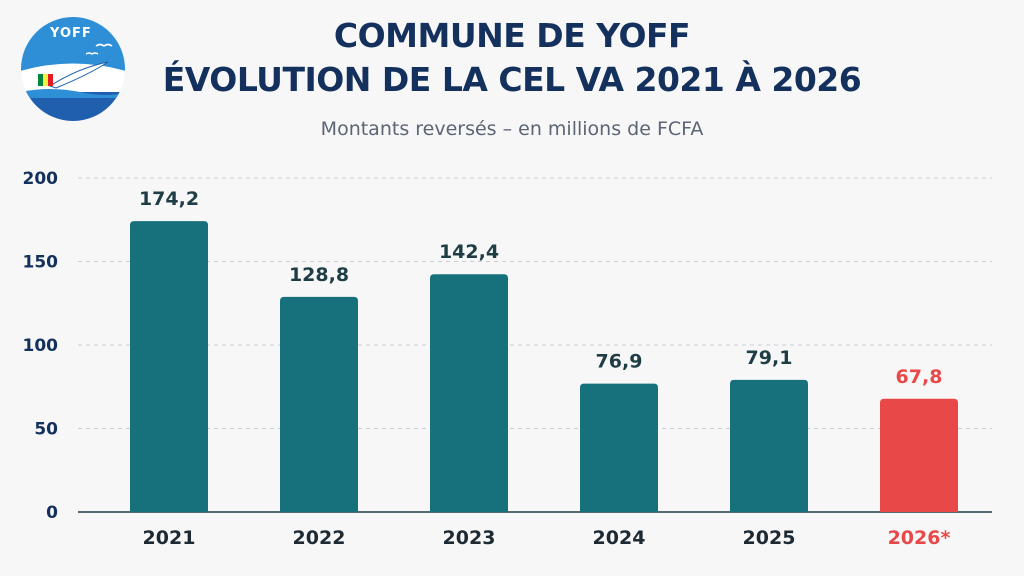 The image size is (1024, 576). Describe the element at coordinates (919, 538) in the screenshot. I see `x-tick-label: 2026*` at that location.